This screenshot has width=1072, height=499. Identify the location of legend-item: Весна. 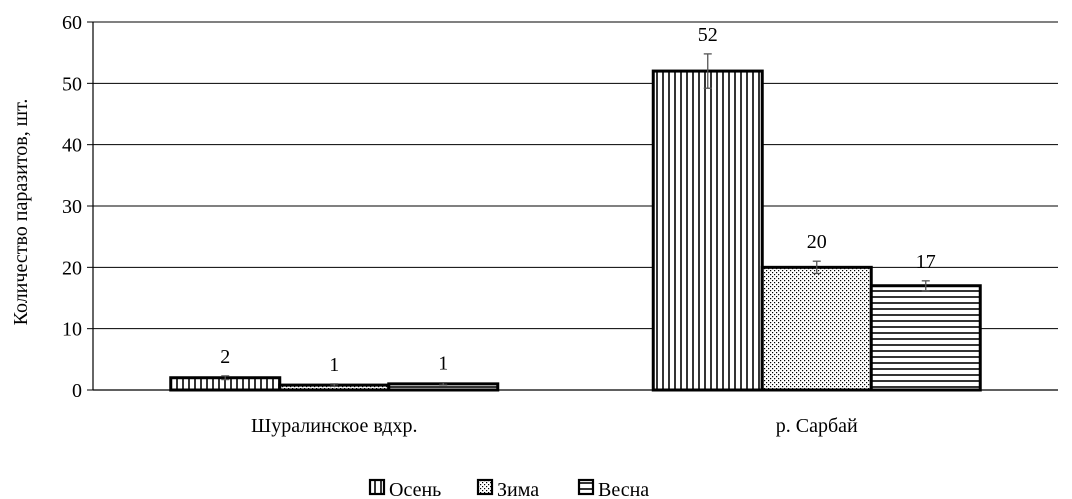
(613, 488).